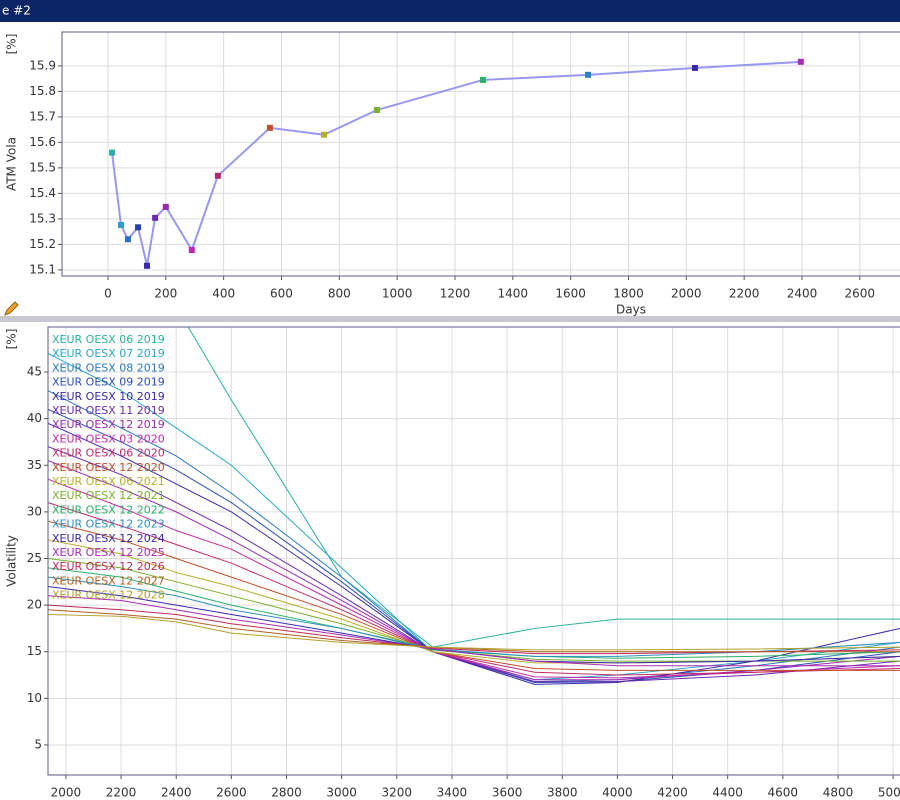  I want to click on window-title: e #2, so click(16, 11).